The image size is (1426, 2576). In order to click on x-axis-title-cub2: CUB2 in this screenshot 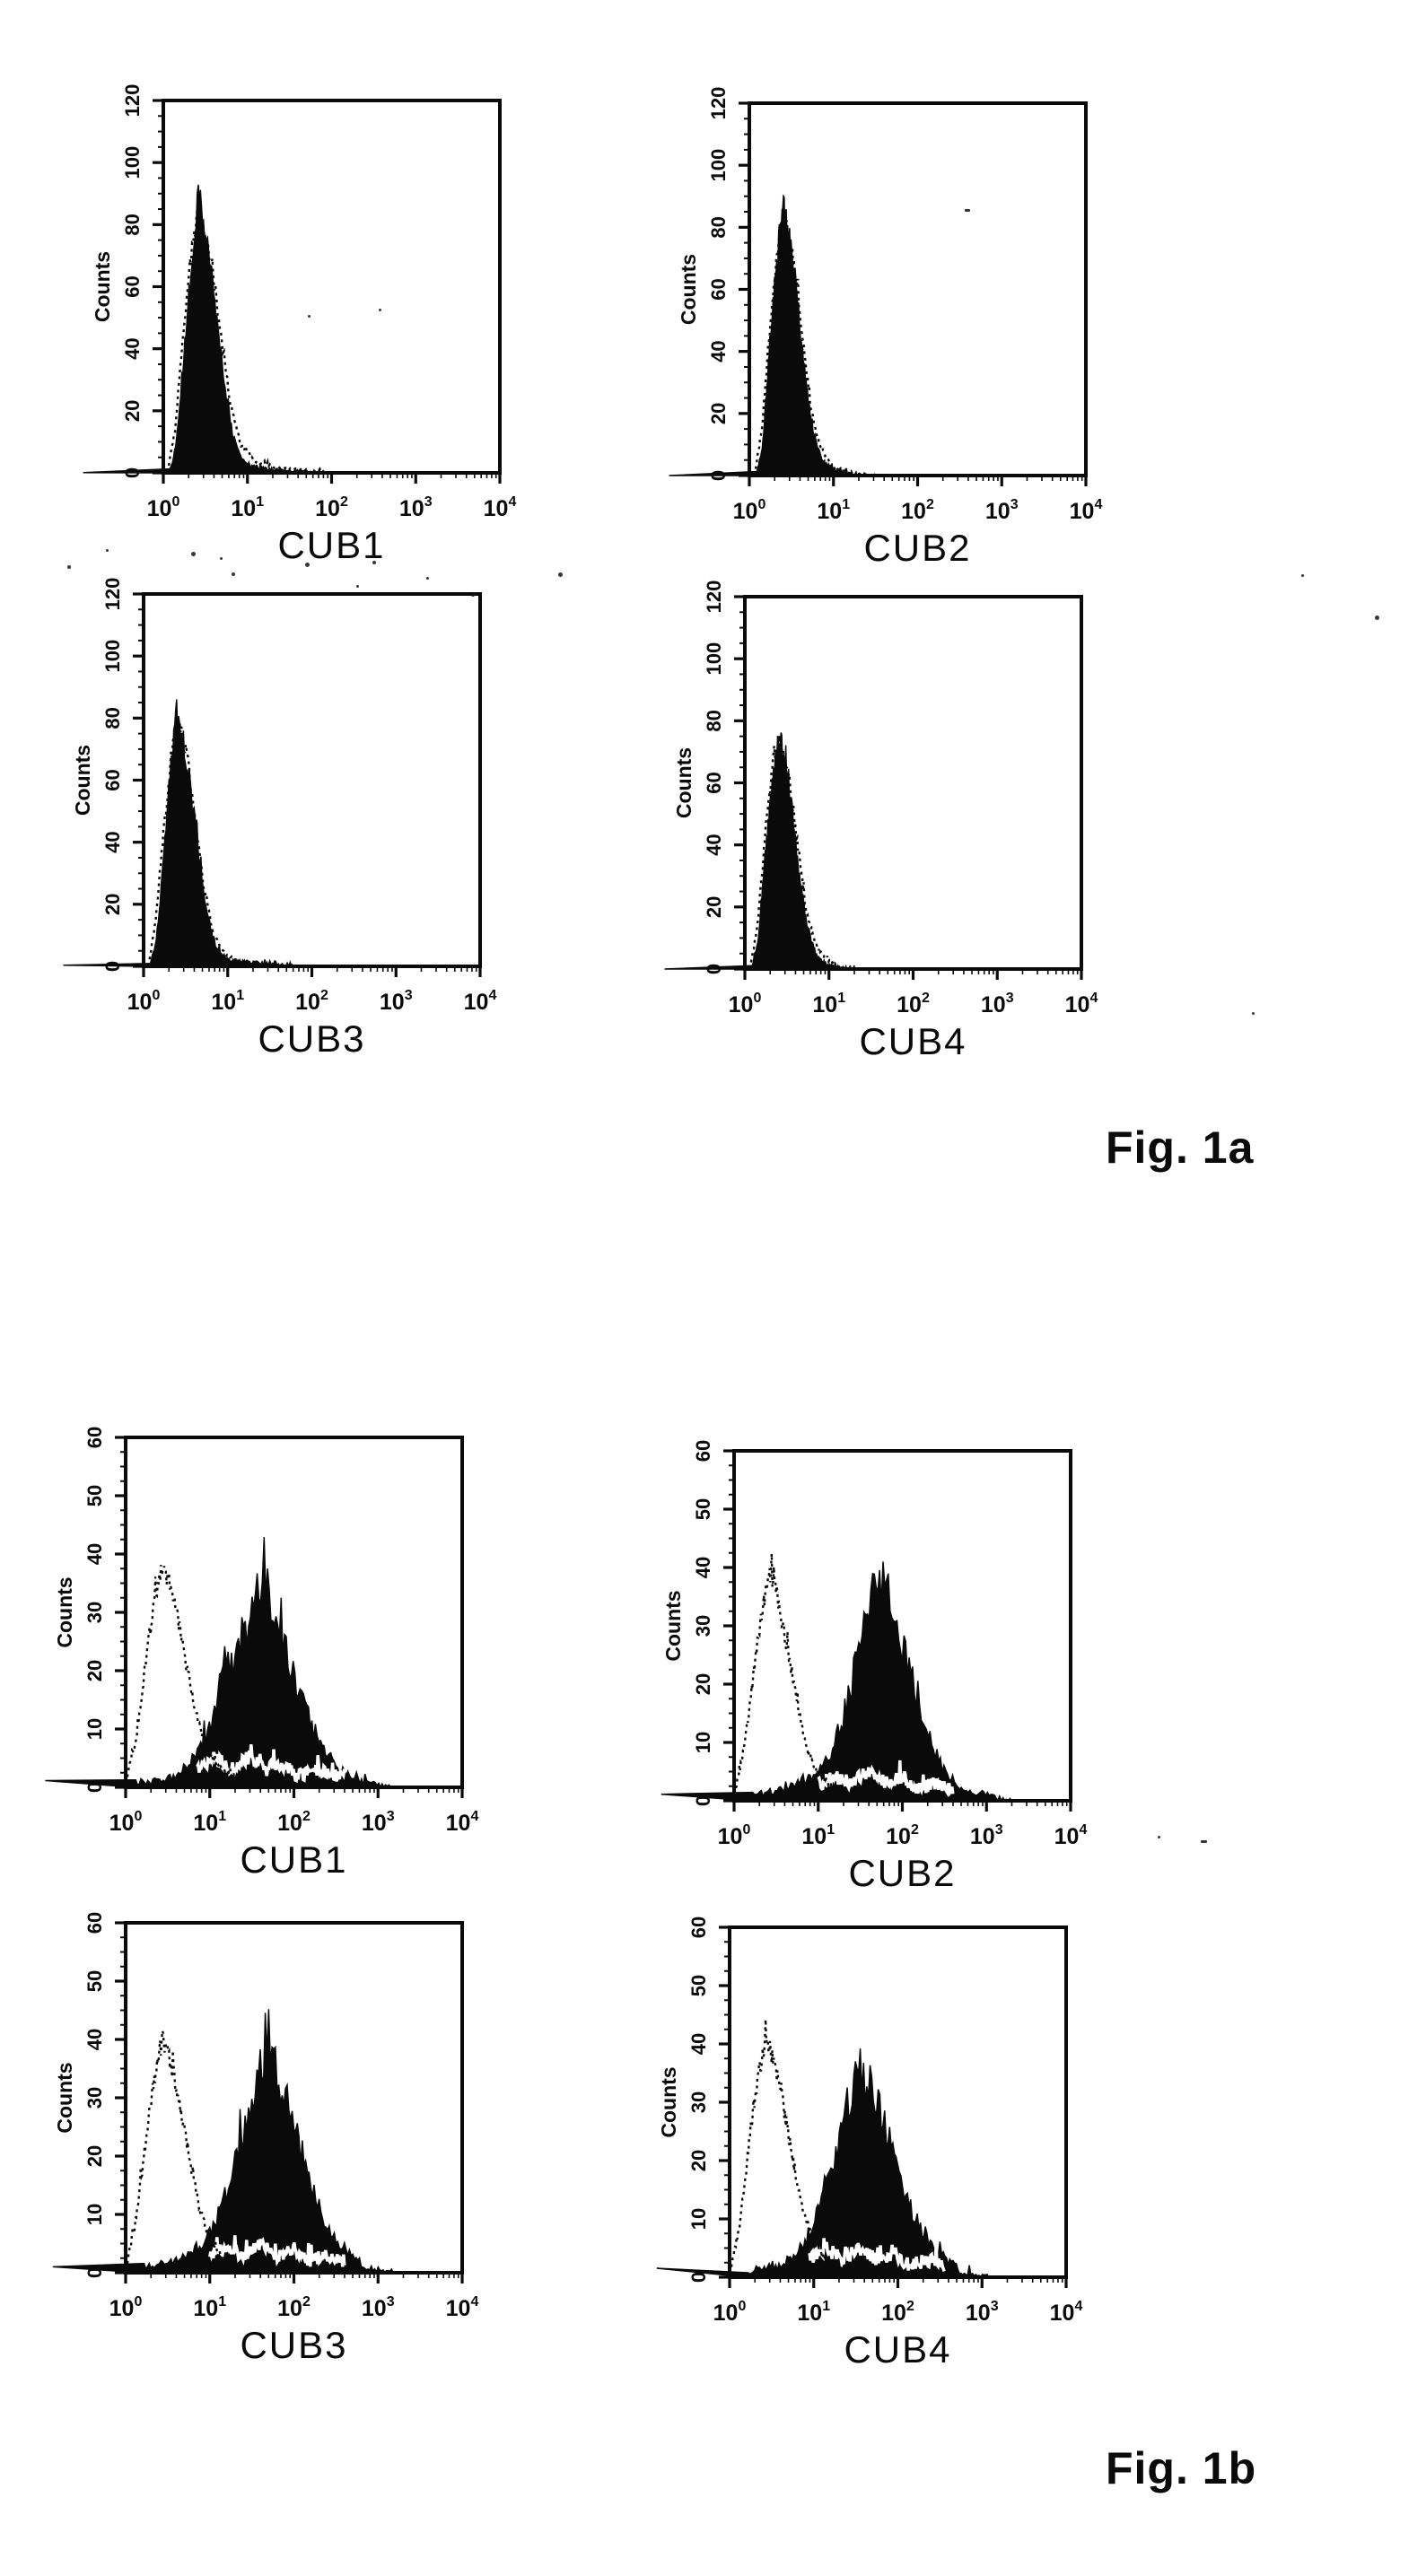, I will do `click(902, 1873)`.